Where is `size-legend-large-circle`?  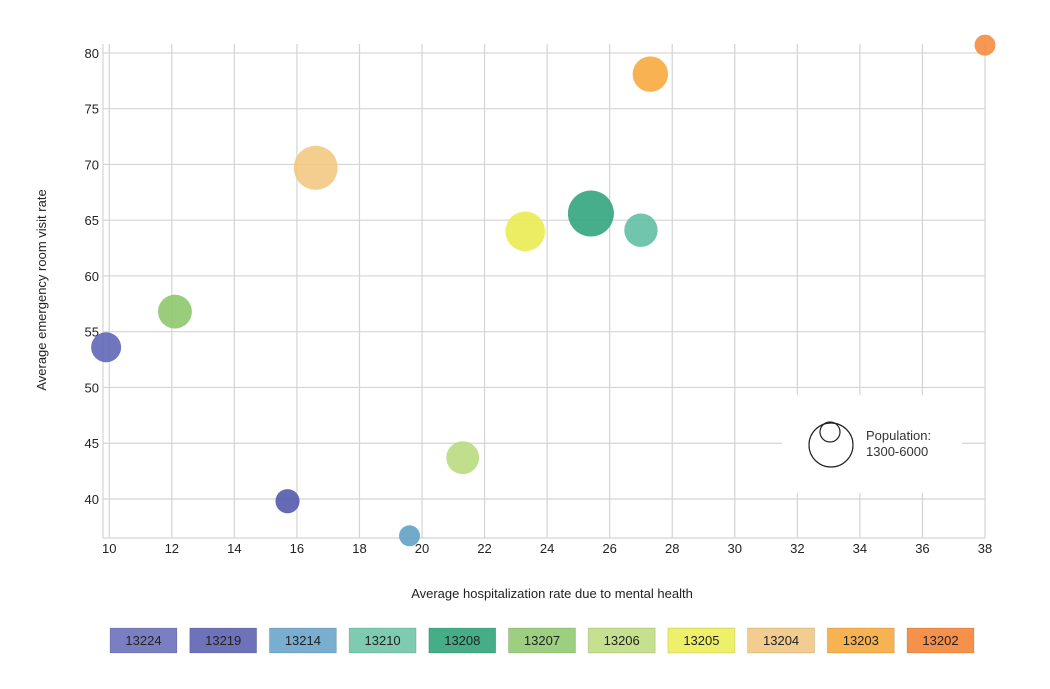 size-legend-large-circle is located at coordinates (831, 445).